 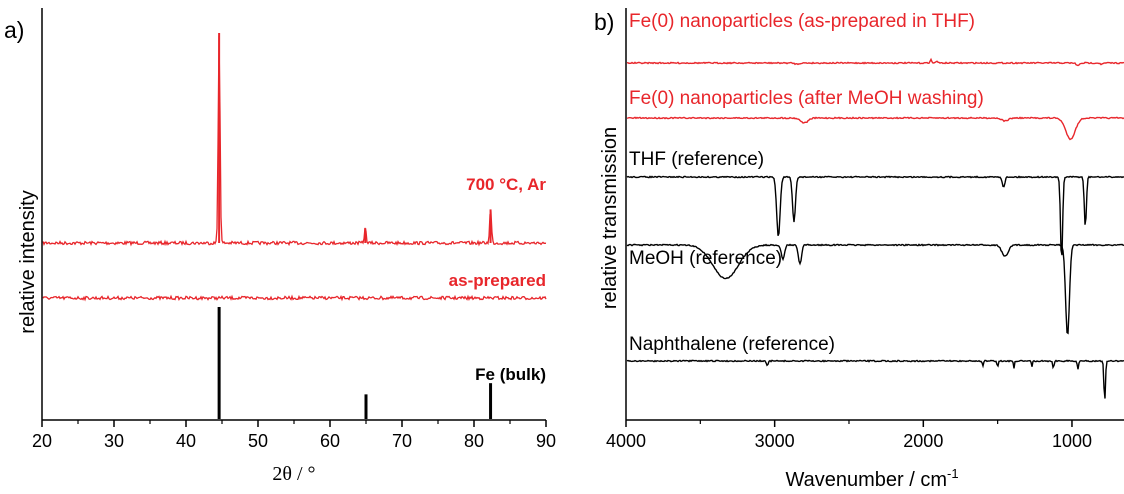 What do you see at coordinates (497, 280) in the screenshot?
I see `series-label-as-prepared: as-prepared` at bounding box center [497, 280].